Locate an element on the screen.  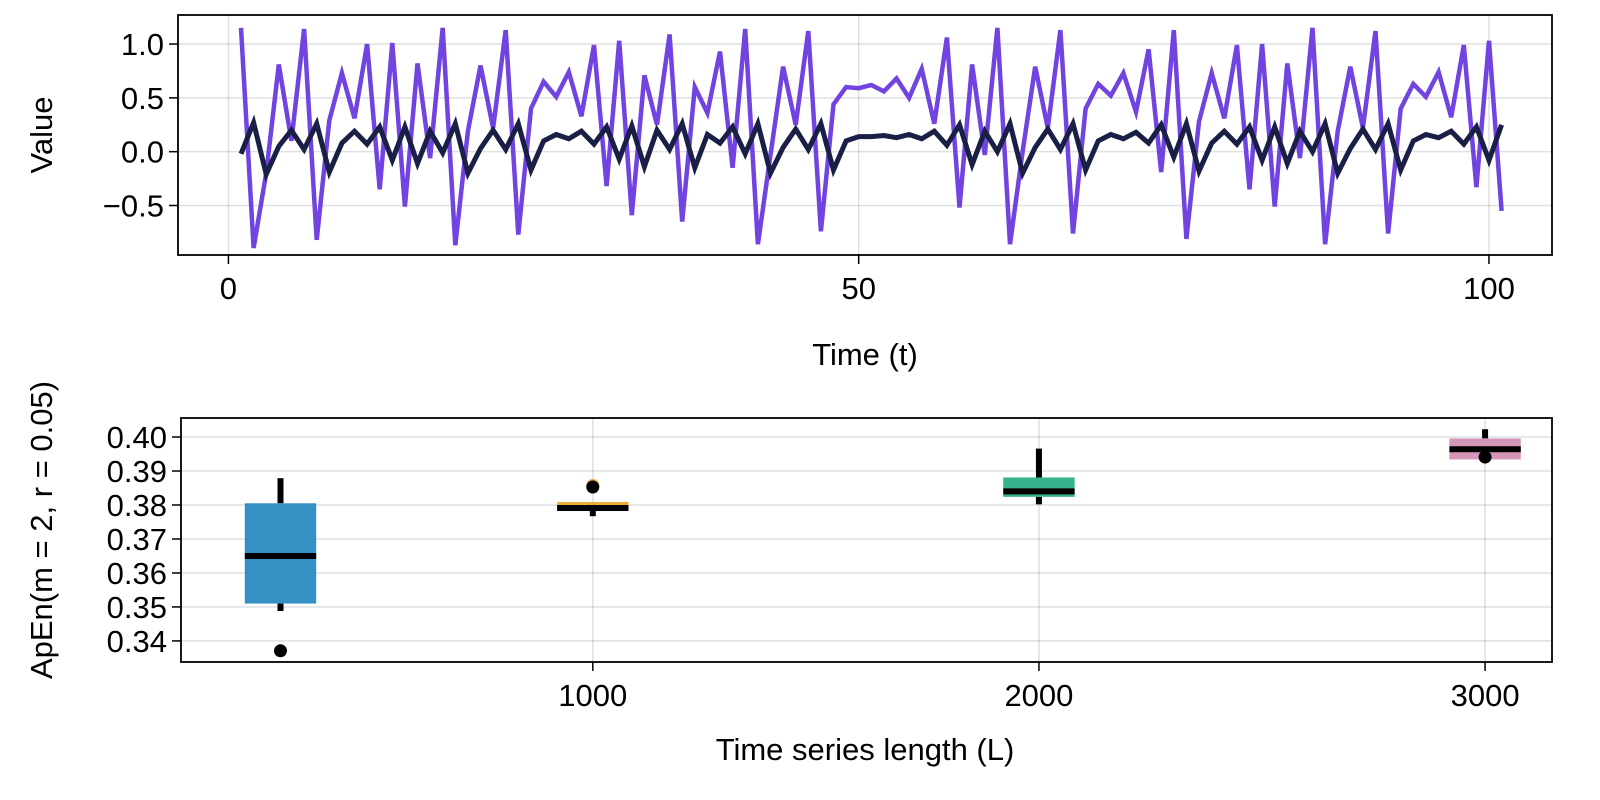
top-x-axis-label: Time (t) is located at coordinates (865, 354).